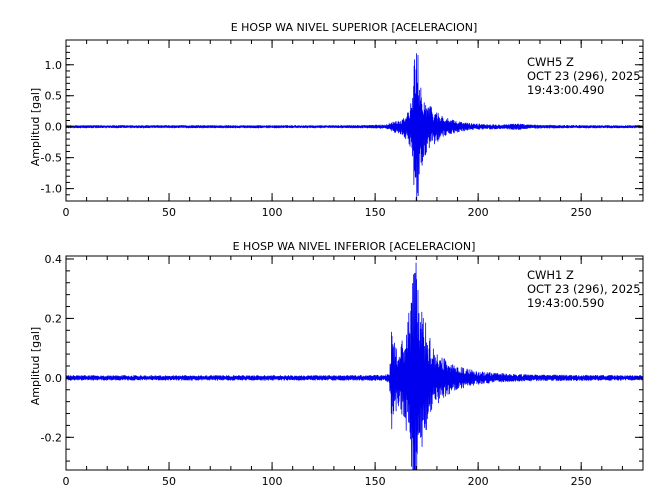  What do you see at coordinates (584, 76) in the screenshot?
I see `upper-date-label: OCT 23 (296), 2025` at bounding box center [584, 76].